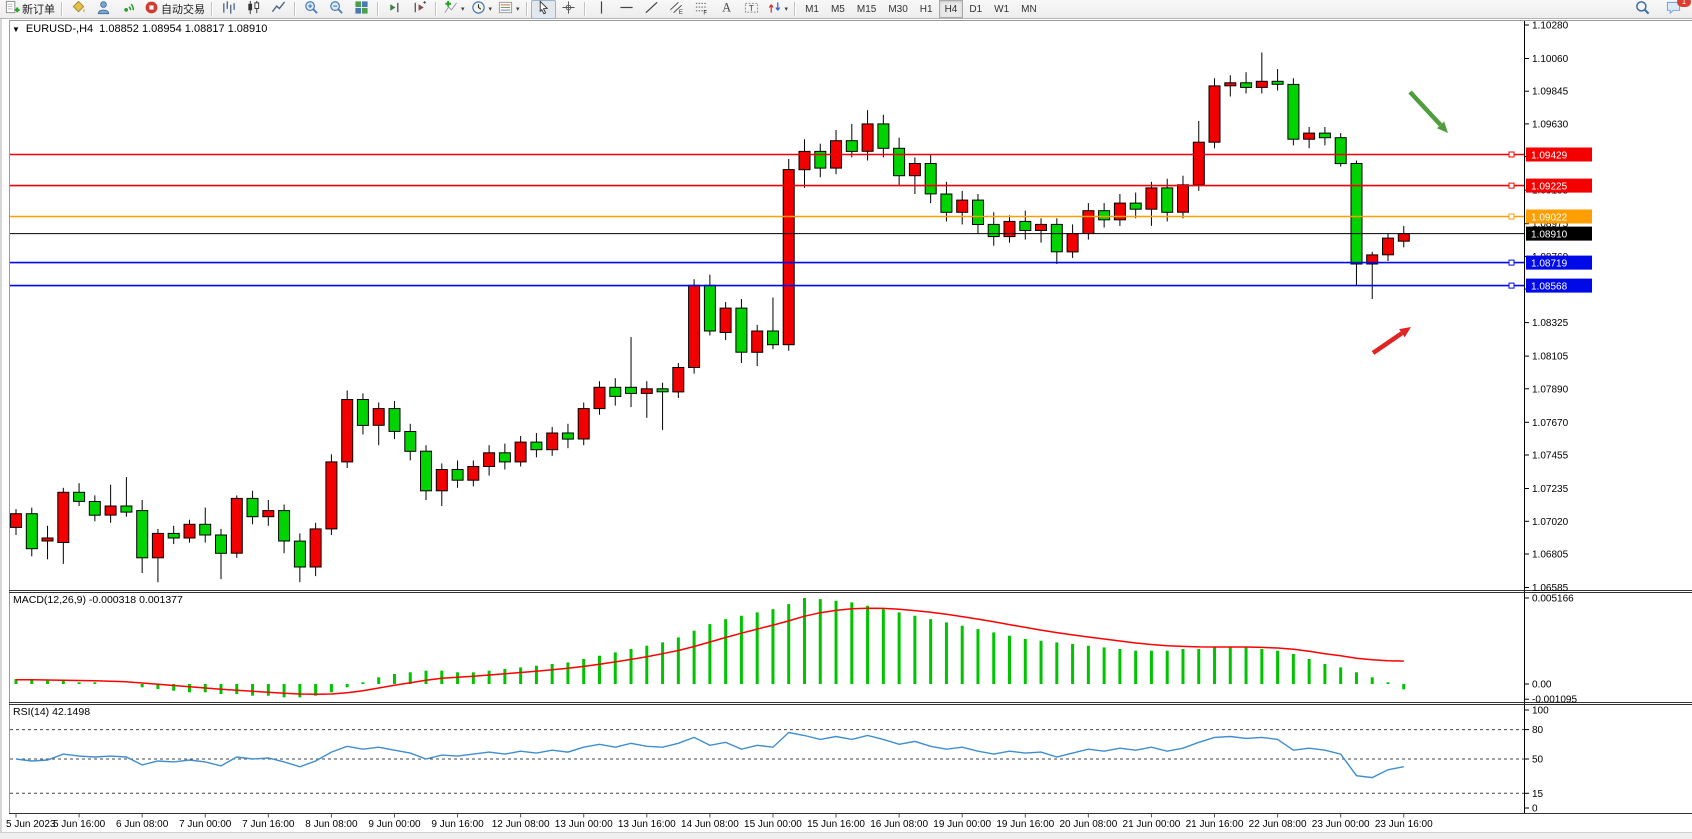 Image resolution: width=1692 pixels, height=839 pixels. Describe the element at coordinates (1002, 9) in the screenshot. I see `tf-button-W1: W1` at that location.